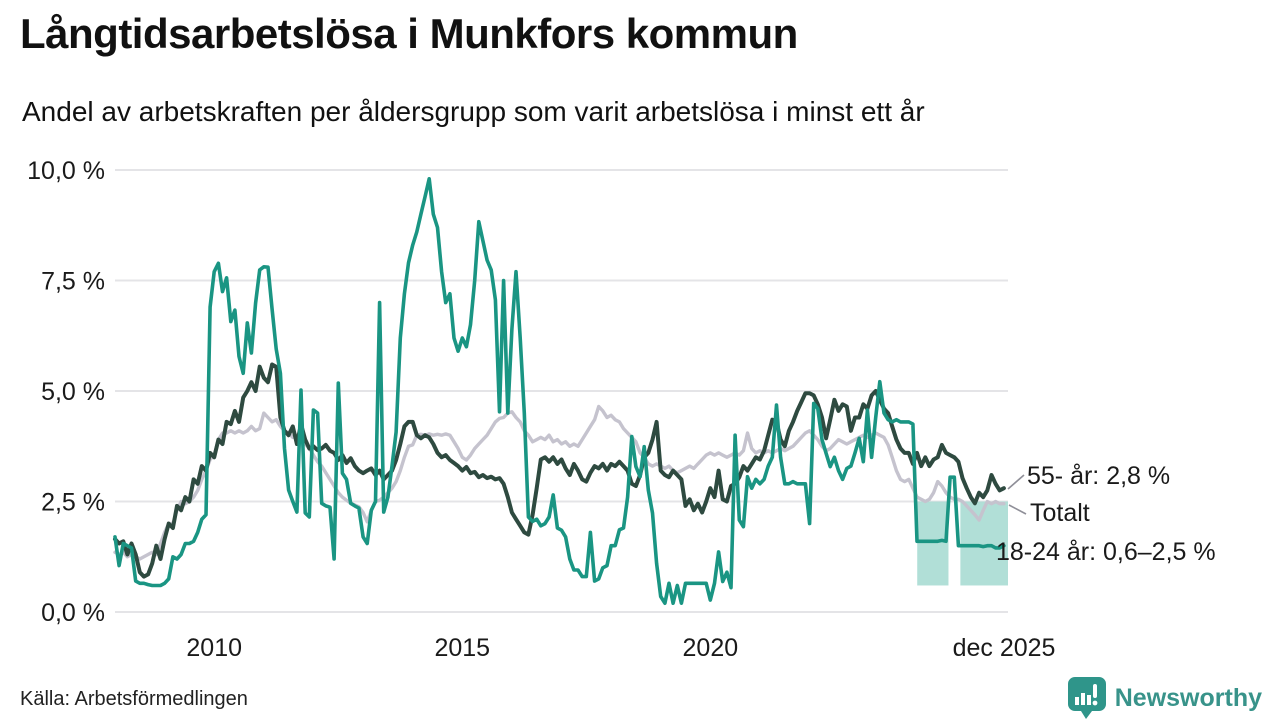 The height and width of the screenshot is (720, 1280). What do you see at coordinates (73, 503) in the screenshot?
I see `y-tick-label: 2,5 %` at bounding box center [73, 503].